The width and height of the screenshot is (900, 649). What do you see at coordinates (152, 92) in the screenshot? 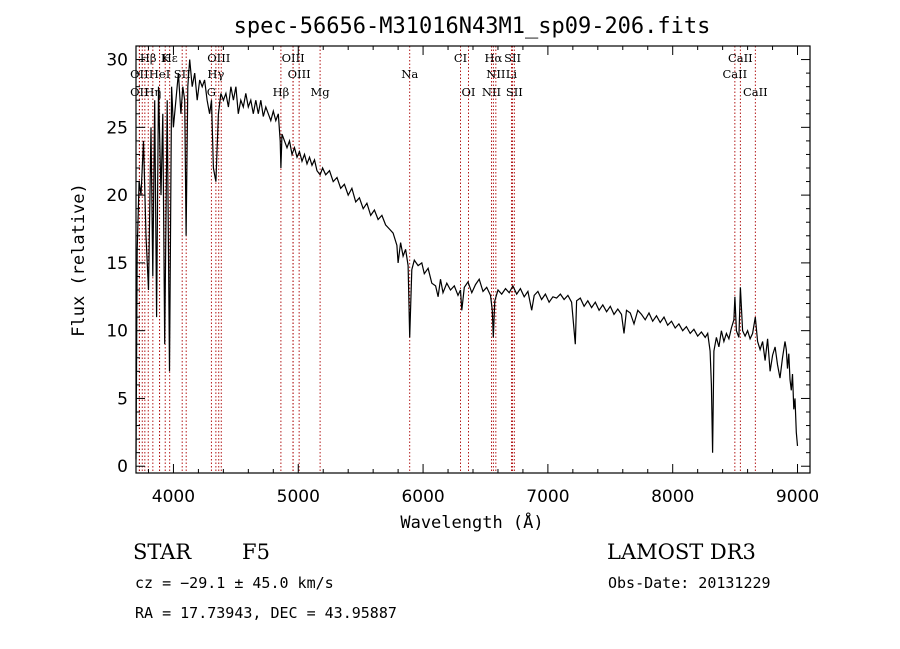
I see `line-label-19: Hη` at bounding box center [152, 92].